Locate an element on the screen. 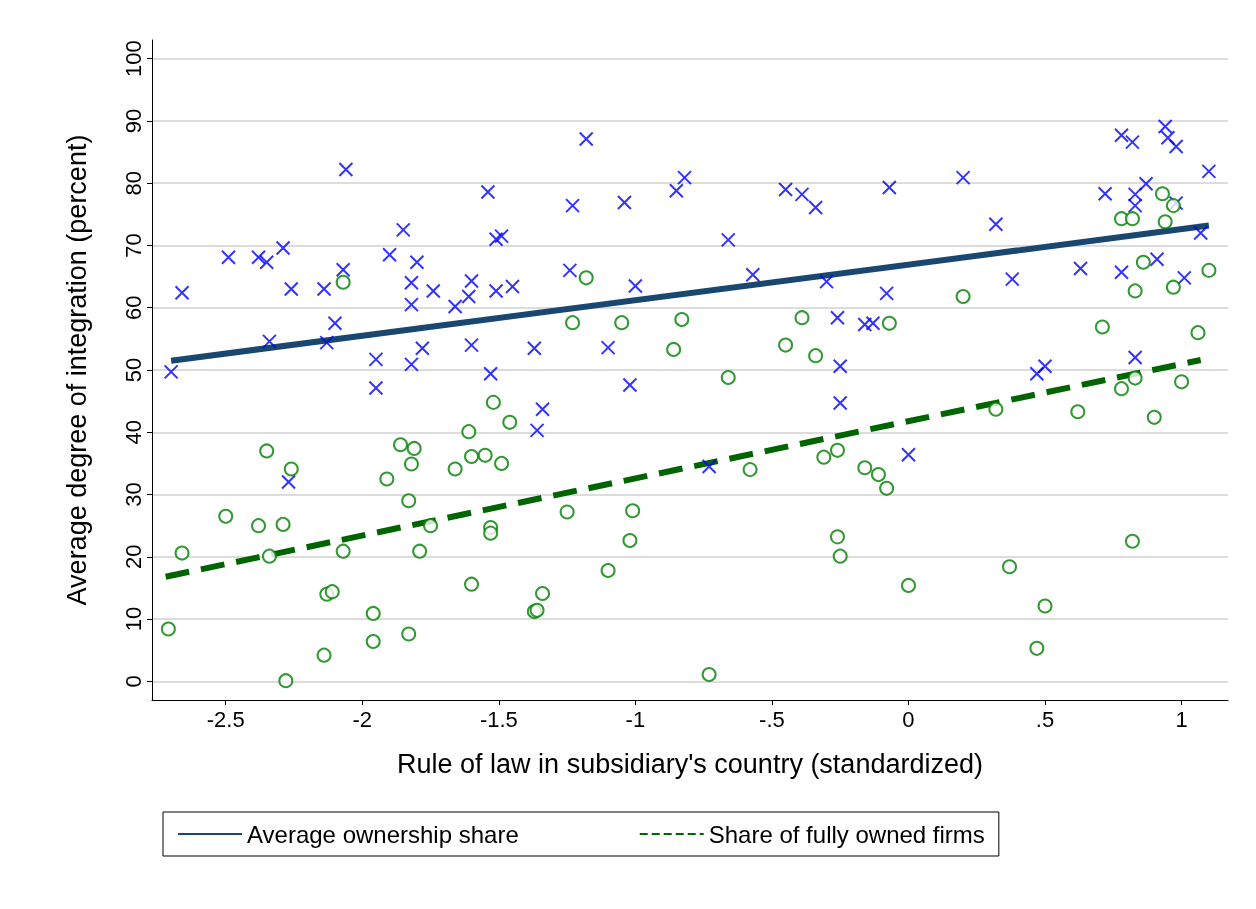 The image size is (1256, 909). x-tick-label: -1.5 is located at coordinates (498, 719).